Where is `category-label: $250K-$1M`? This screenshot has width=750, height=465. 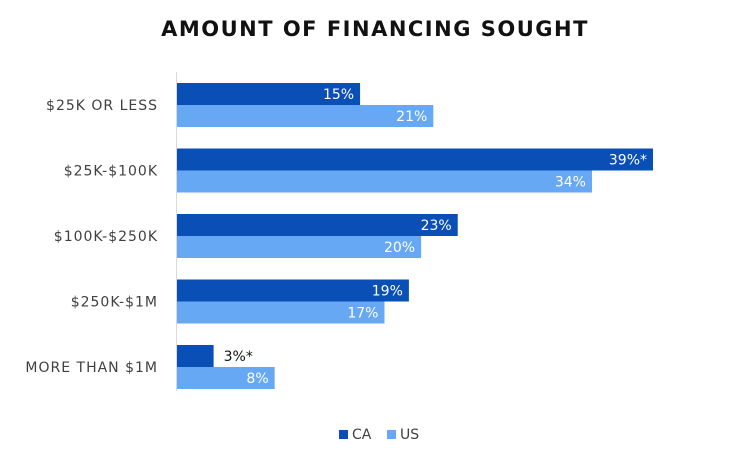
category-label: $250K-$1M is located at coordinates (114, 303).